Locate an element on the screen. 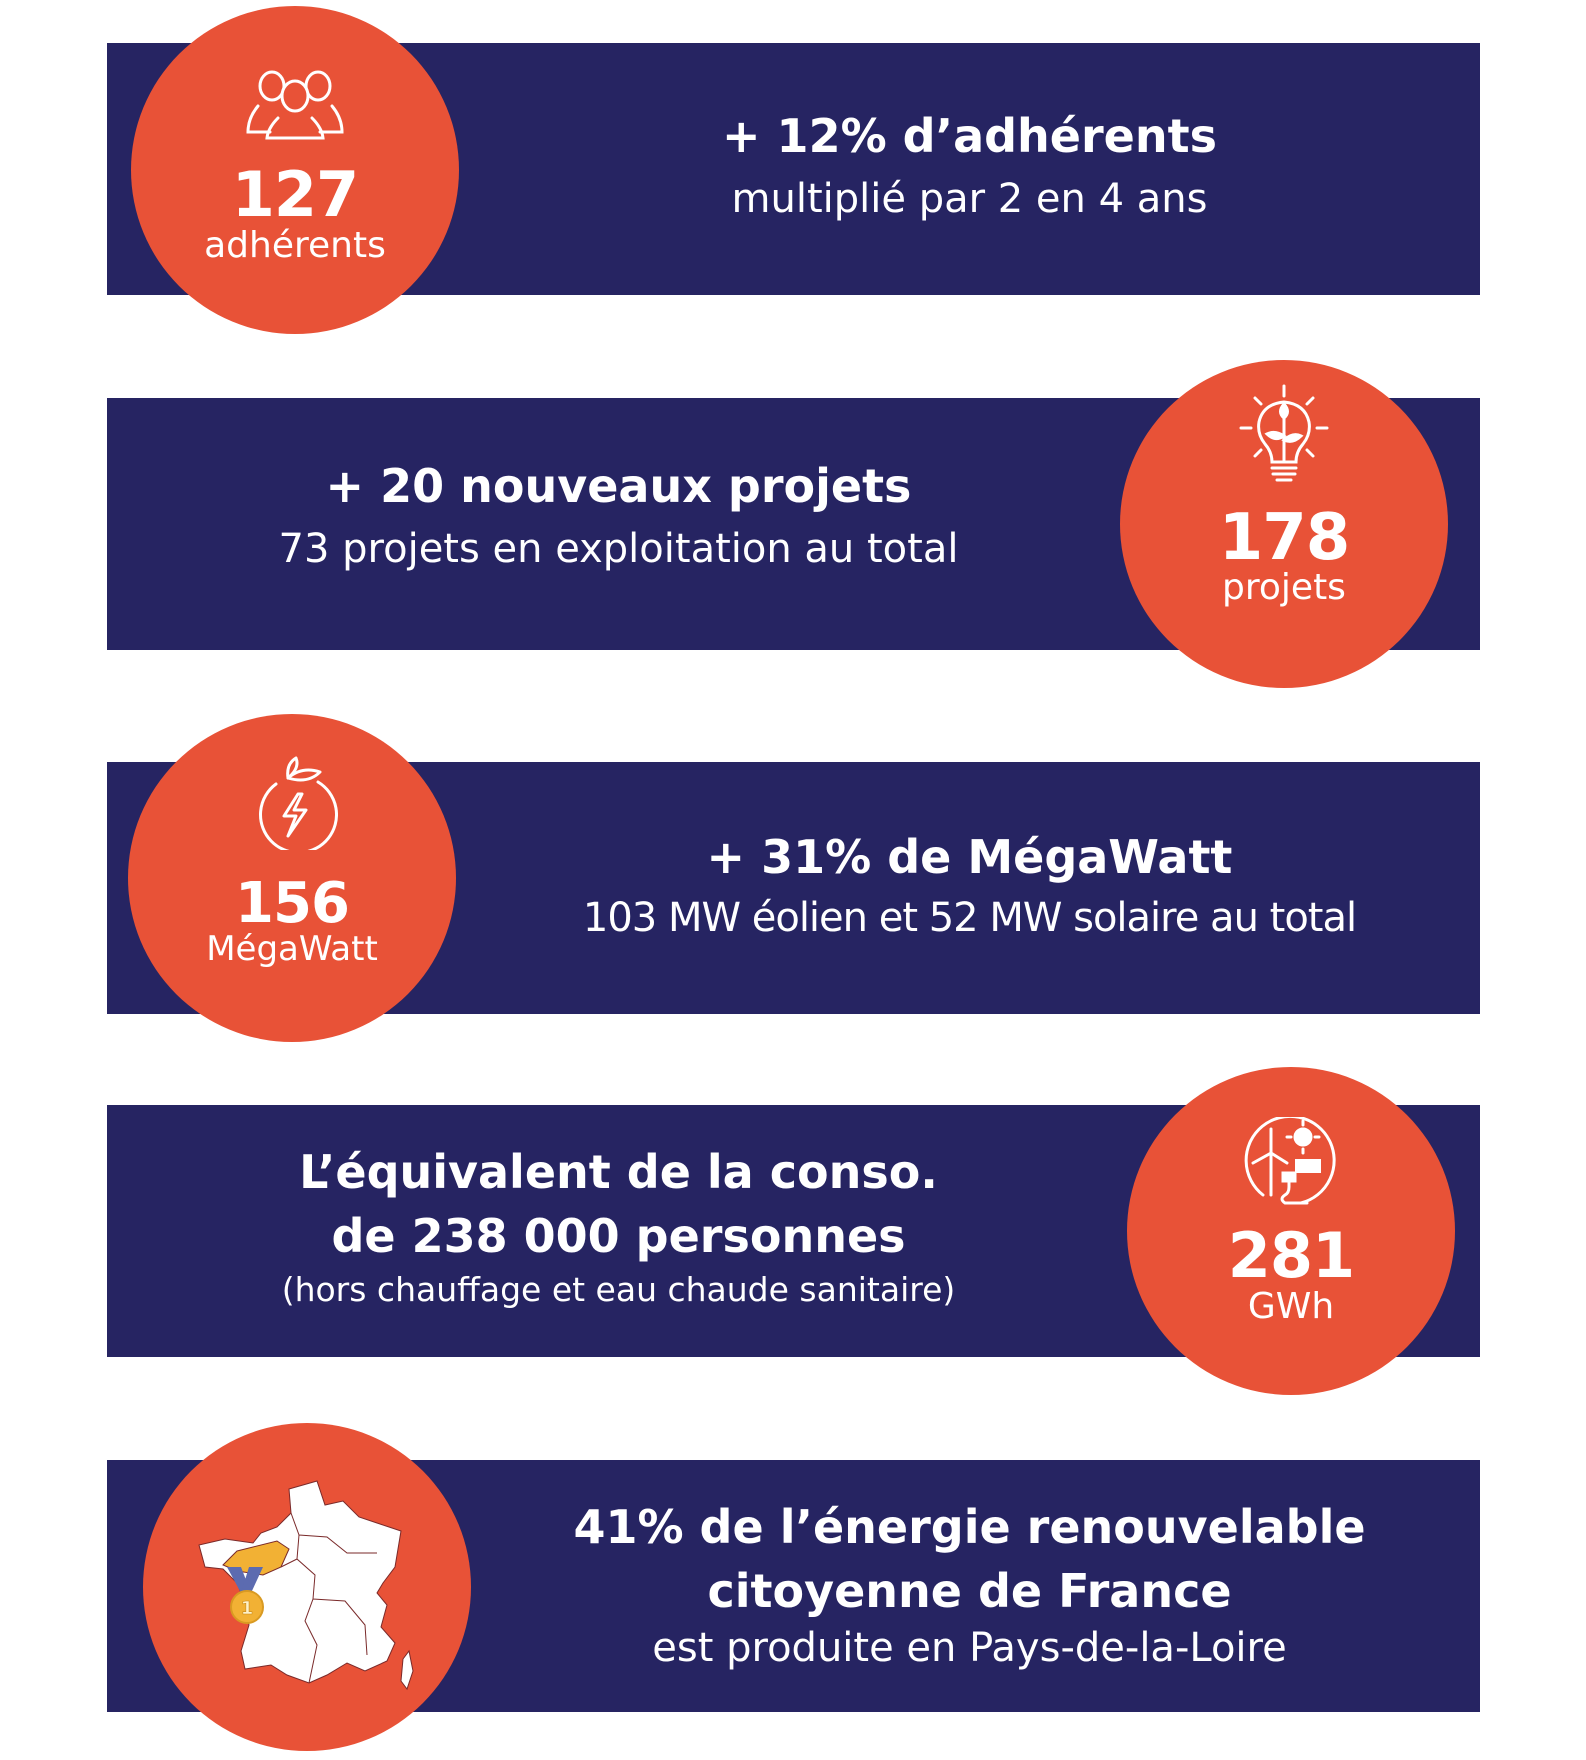  energy-note: (hors chauffage et eau chaude sanitaire) is located at coordinates (618, 1289).